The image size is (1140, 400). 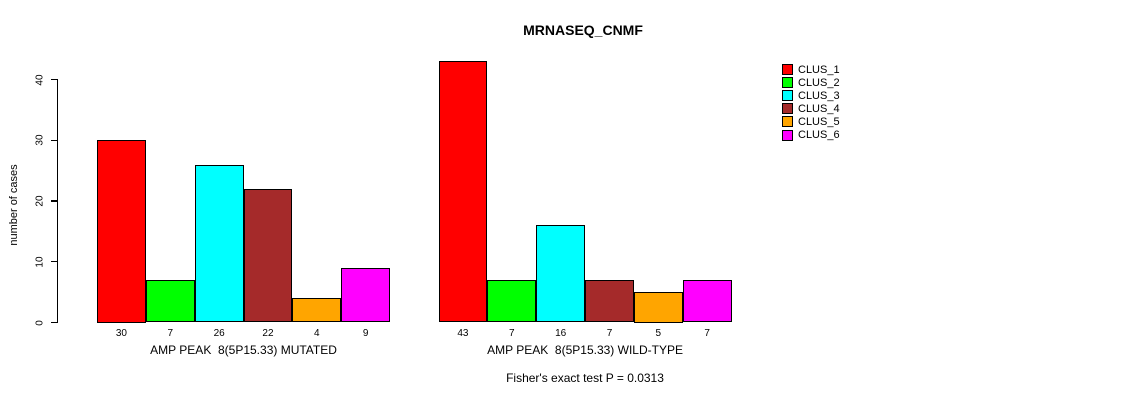 I want to click on legend-label: CLUS_5, so click(x=819, y=121).